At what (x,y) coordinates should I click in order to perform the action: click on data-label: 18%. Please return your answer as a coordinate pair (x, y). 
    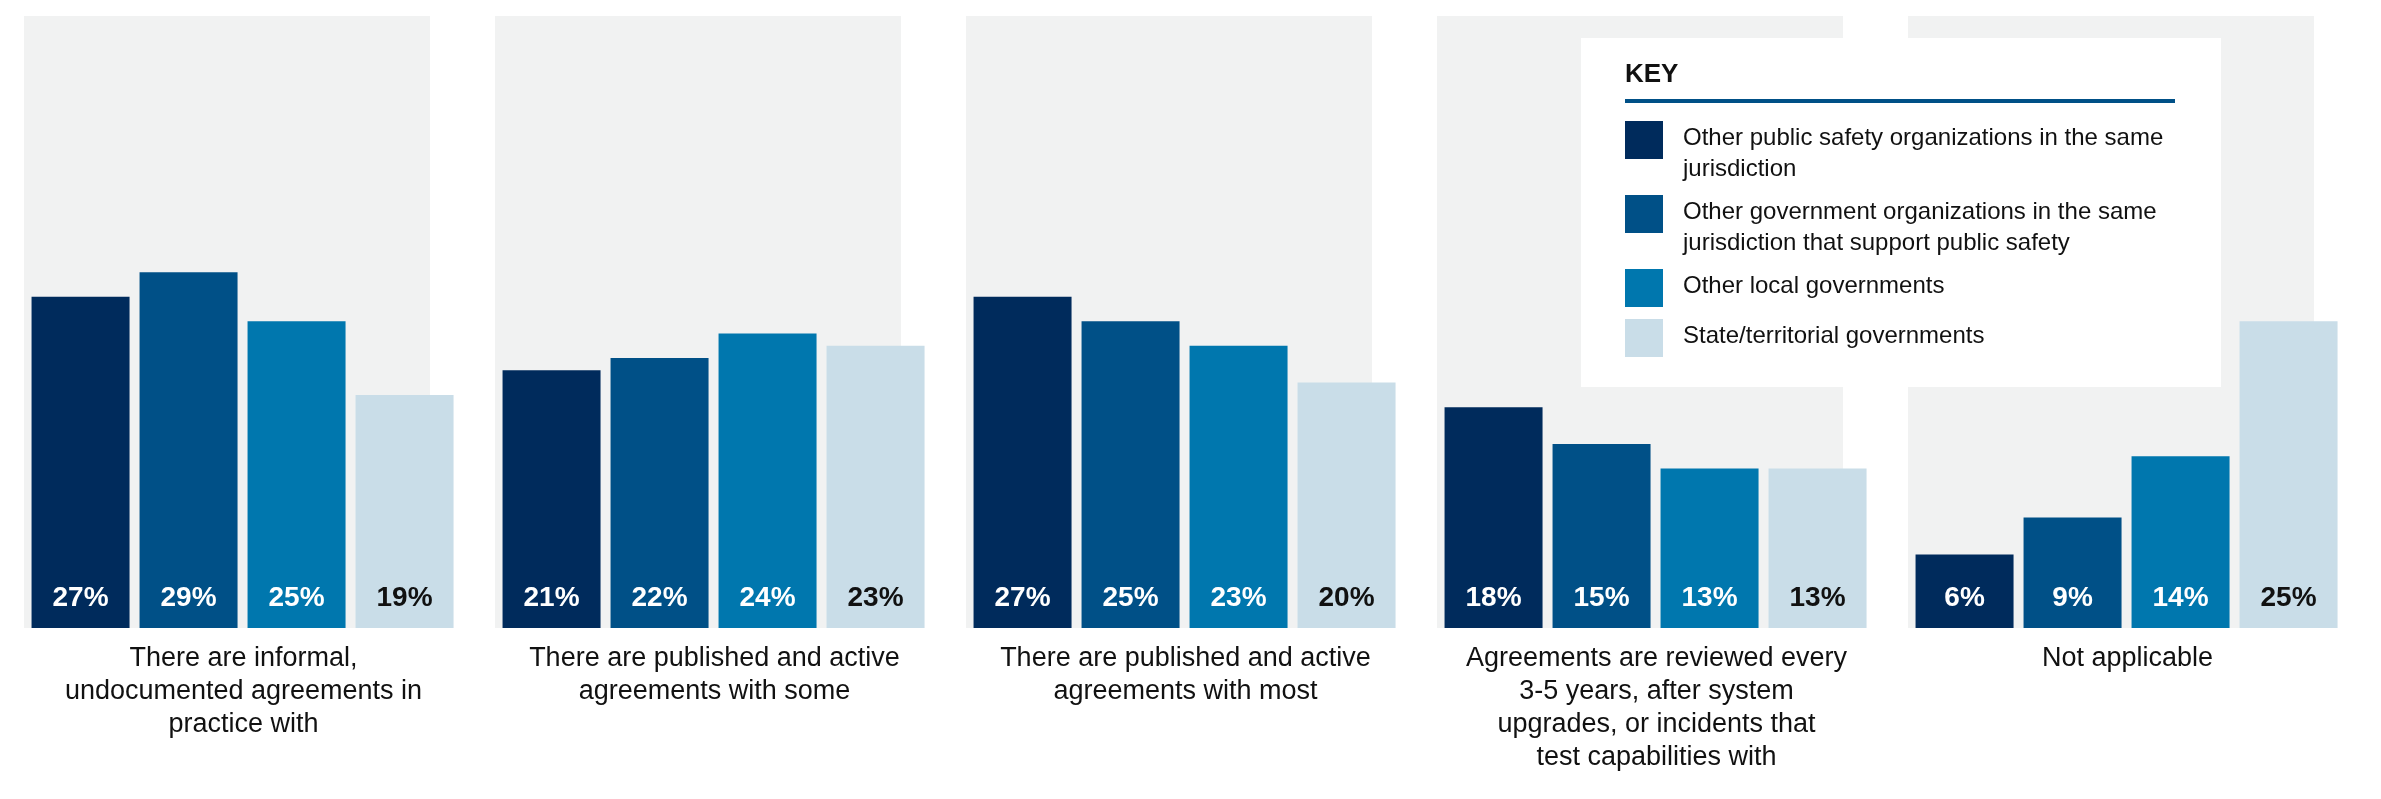
    Looking at the image, I should click on (1493, 596).